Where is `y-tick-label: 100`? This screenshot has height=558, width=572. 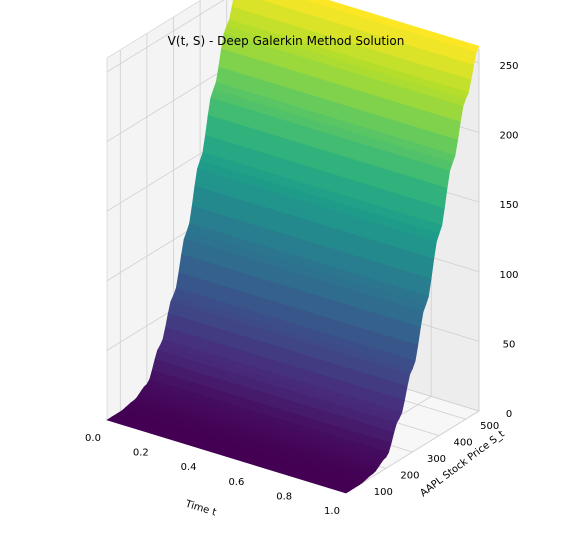 y-tick-label: 100 is located at coordinates (383, 492).